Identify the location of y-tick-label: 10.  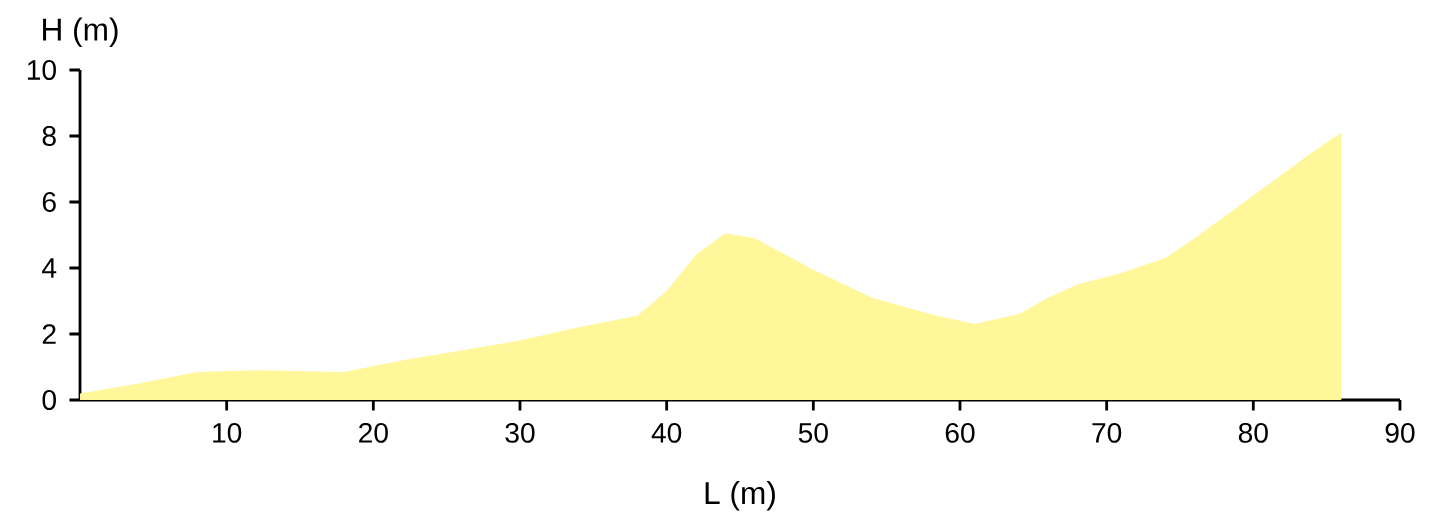
(41, 70).